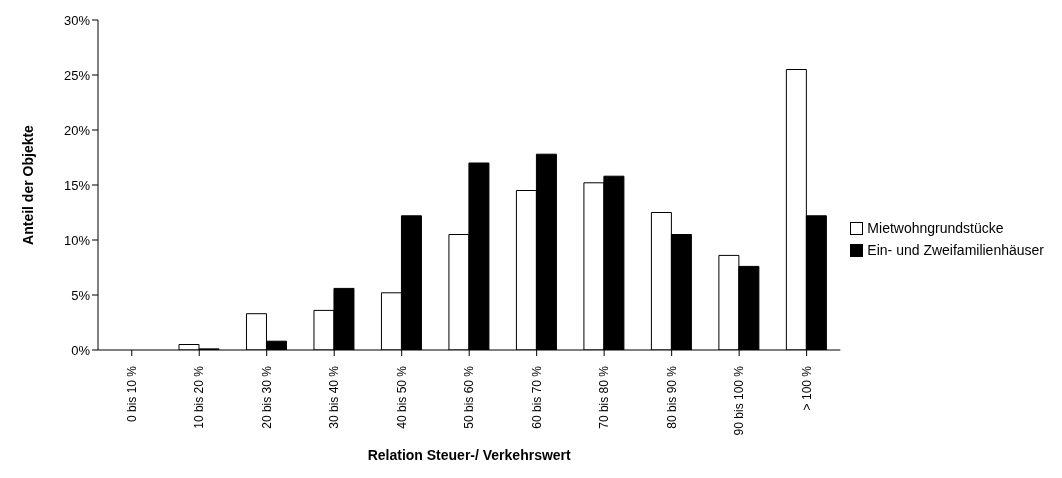  What do you see at coordinates (955, 250) in the screenshot?
I see `legend-label: Ein- und Zweifamilienhäuser` at bounding box center [955, 250].